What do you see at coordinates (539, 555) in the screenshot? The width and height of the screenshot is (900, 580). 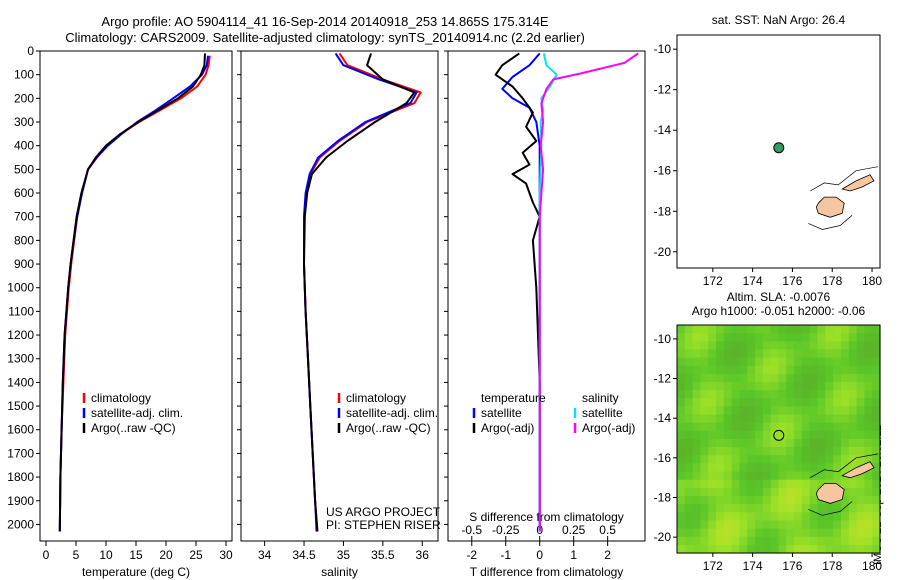 I see `x-tick-label-difference: 0` at bounding box center [539, 555].